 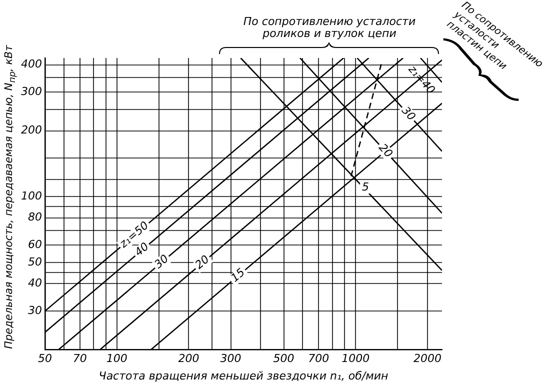 I want to click on y-tick-label: 40, so click(x=35, y=283).